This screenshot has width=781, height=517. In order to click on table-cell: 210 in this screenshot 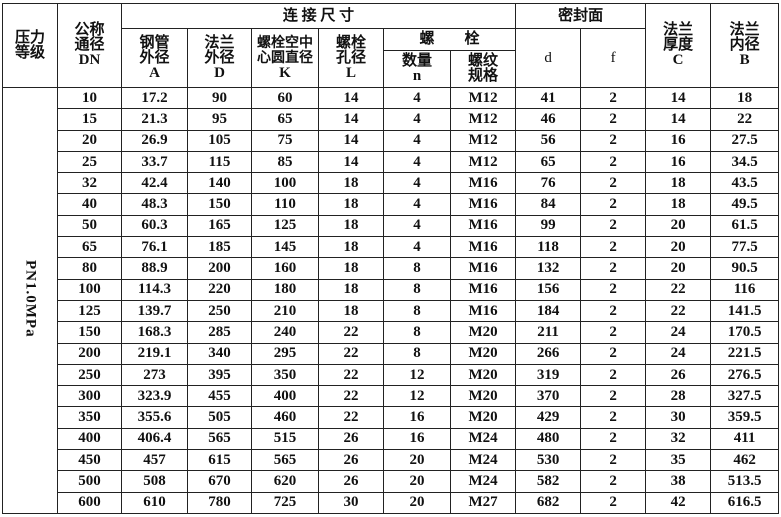, I will do `click(285, 311)`.